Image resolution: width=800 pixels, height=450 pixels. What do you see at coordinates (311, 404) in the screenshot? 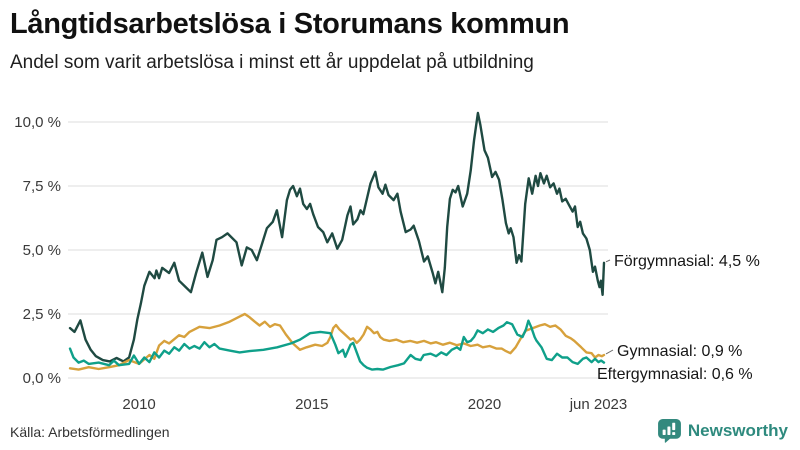
I see `x-tick-label: 2015` at bounding box center [311, 404].